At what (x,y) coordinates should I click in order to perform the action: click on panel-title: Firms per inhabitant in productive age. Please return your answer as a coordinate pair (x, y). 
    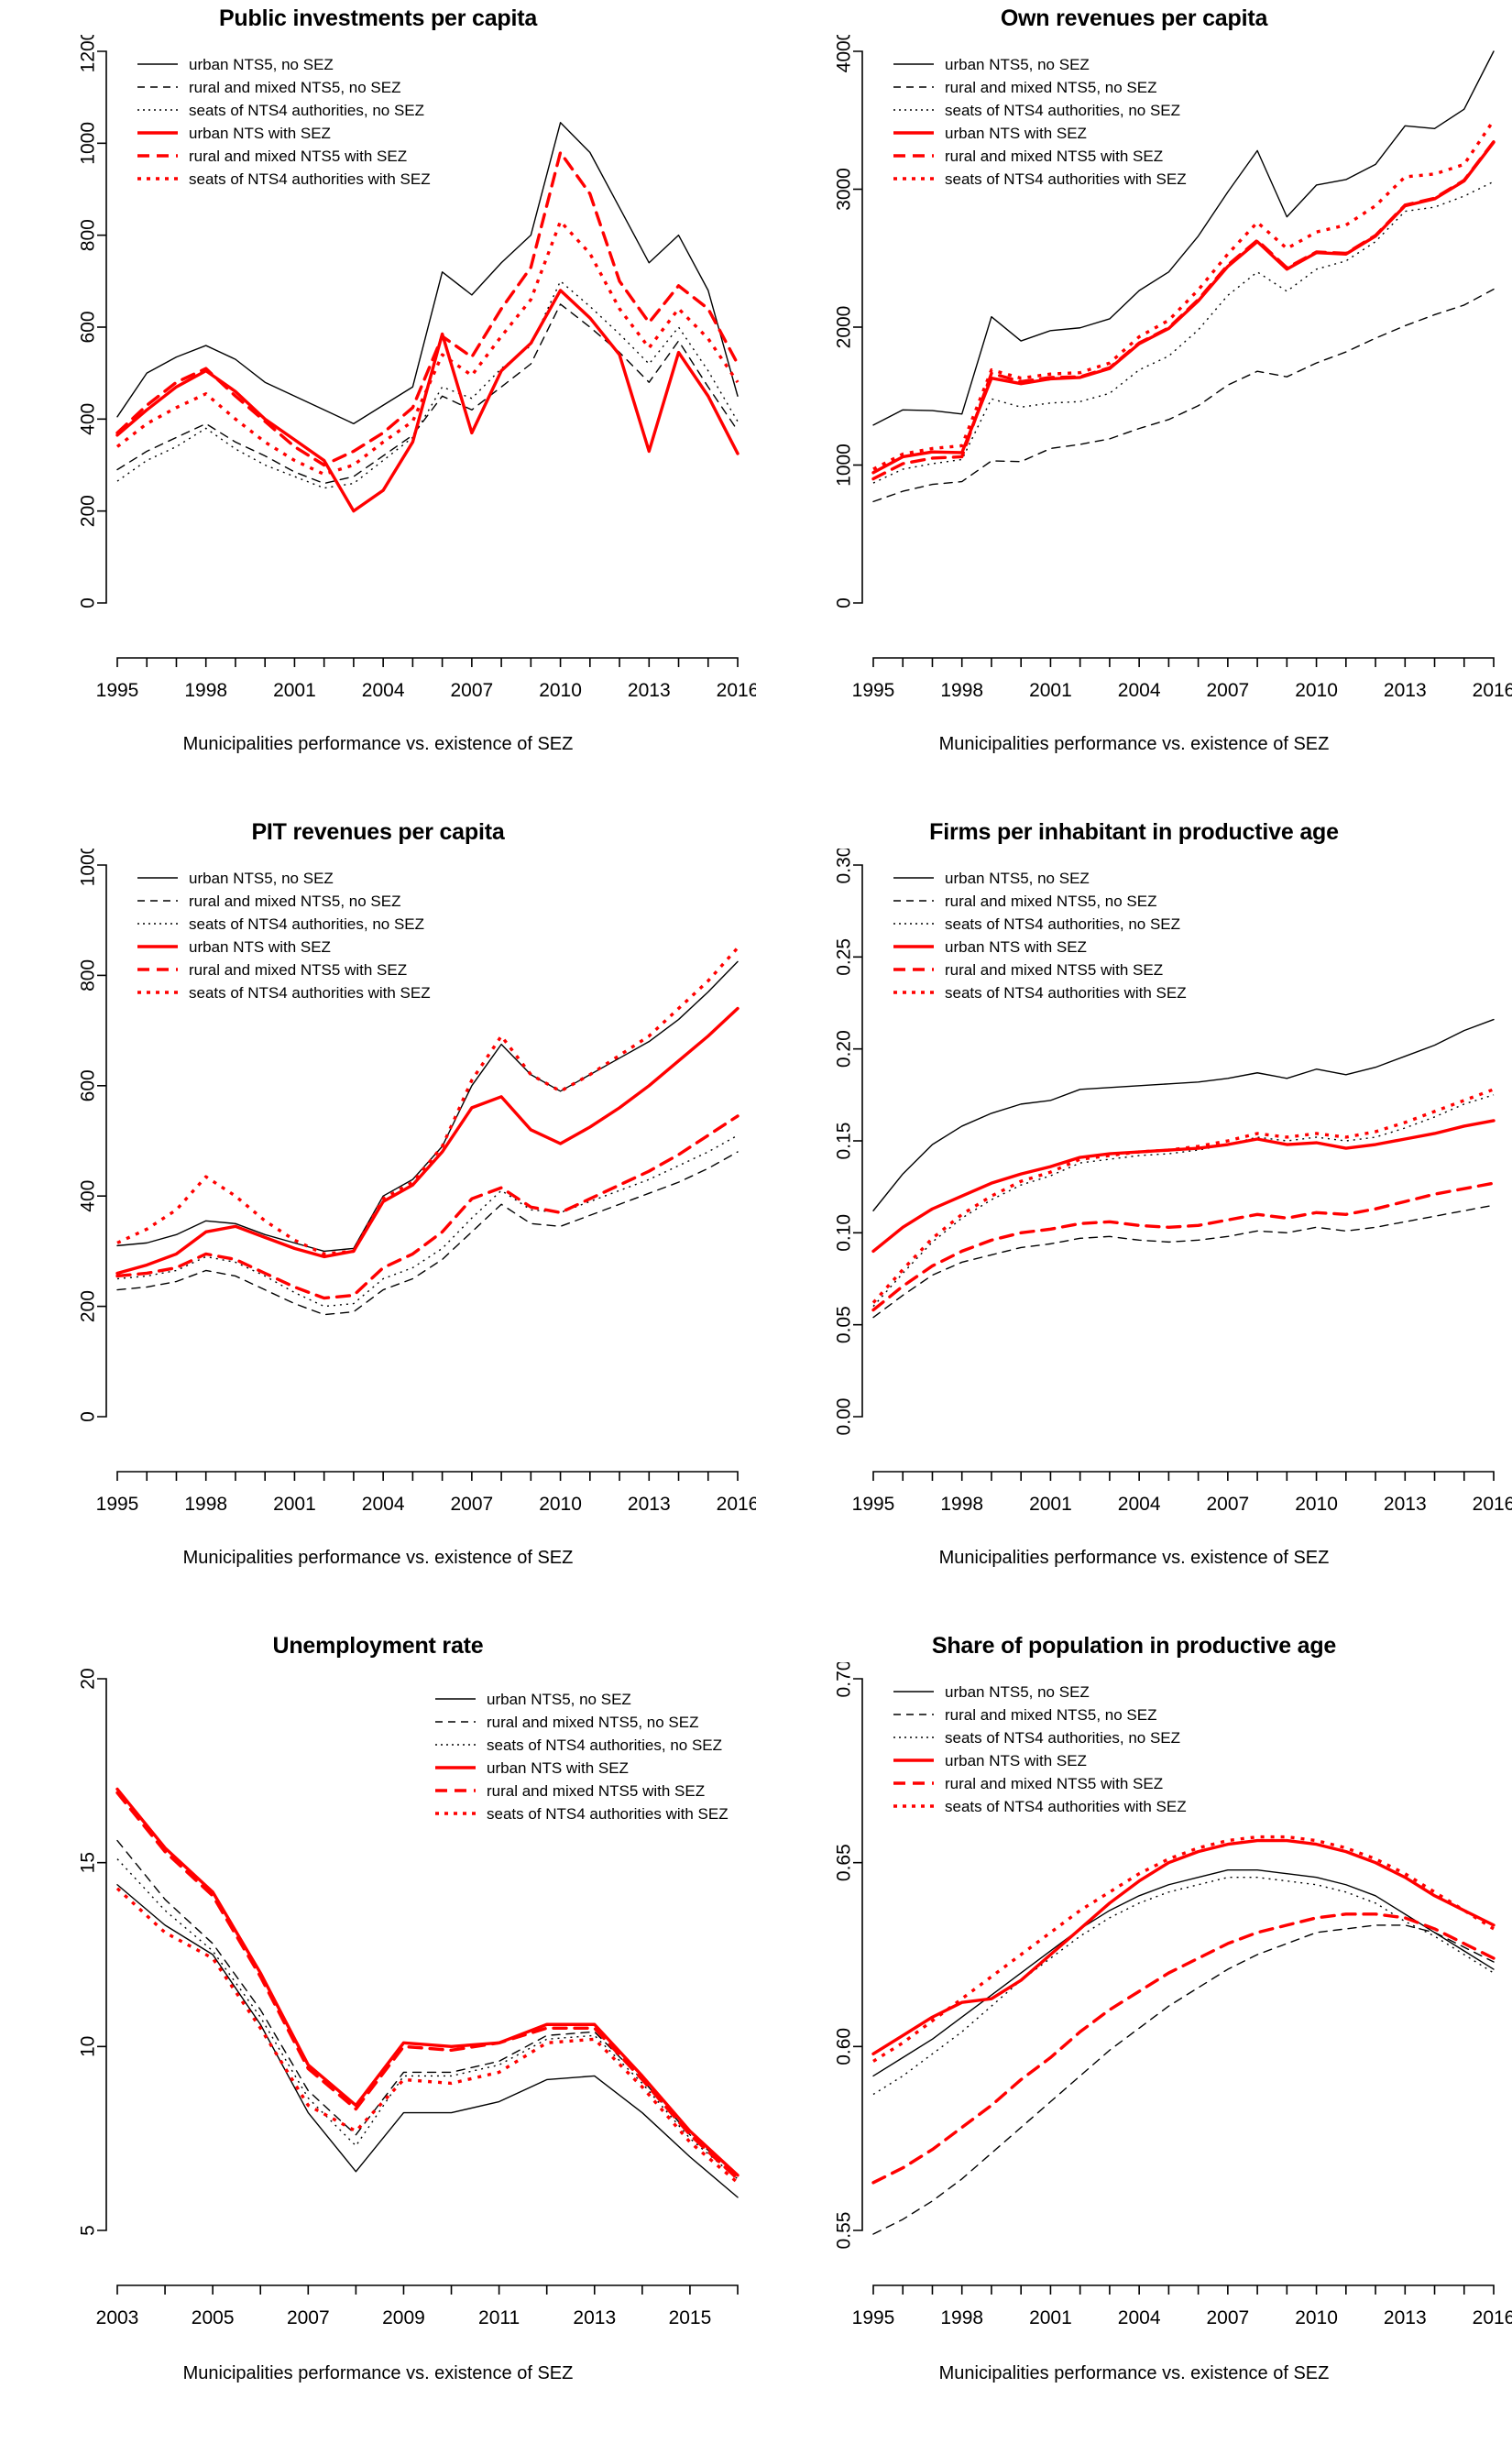
    Looking at the image, I should click on (1134, 832).